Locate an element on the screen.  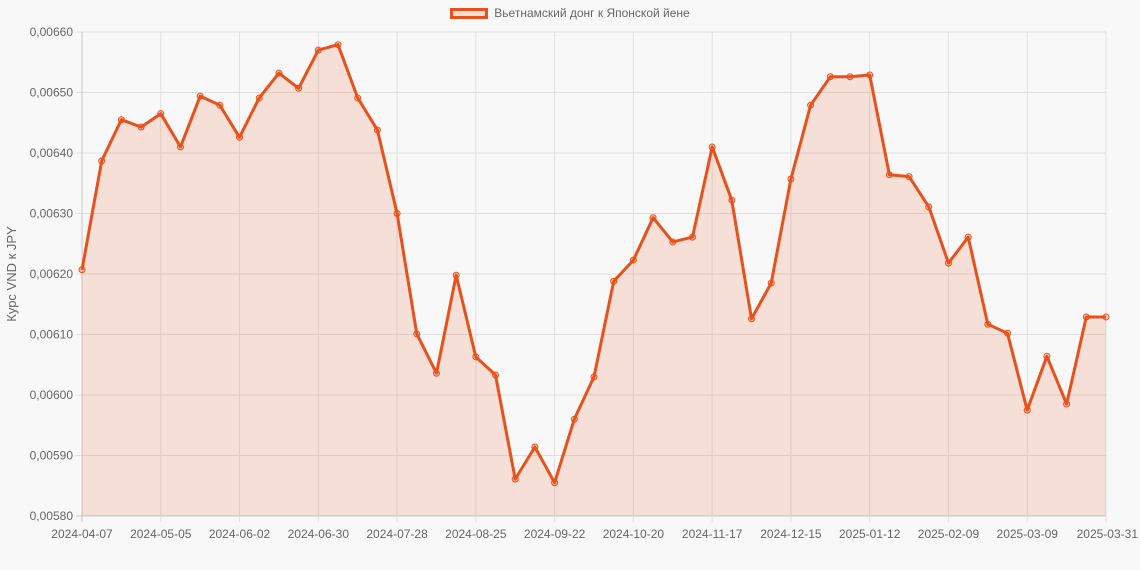
x-tick-label: 2024-11-17 is located at coordinates (712, 534).